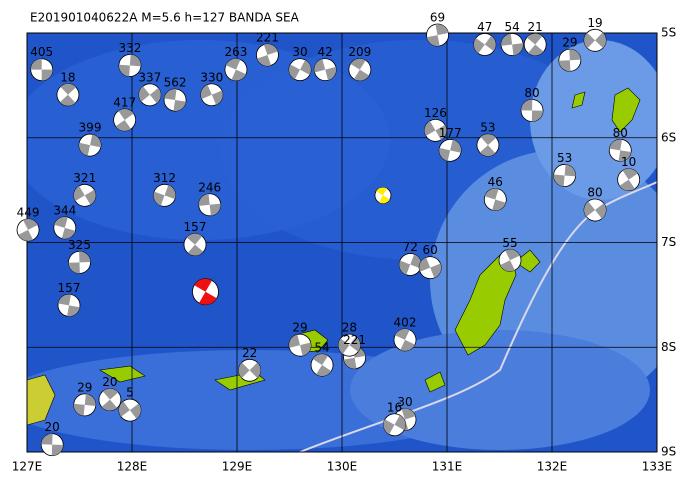 The height and width of the screenshot is (487, 687). What do you see at coordinates (267, 37) in the screenshot?
I see `depth-label: 221` at bounding box center [267, 37].